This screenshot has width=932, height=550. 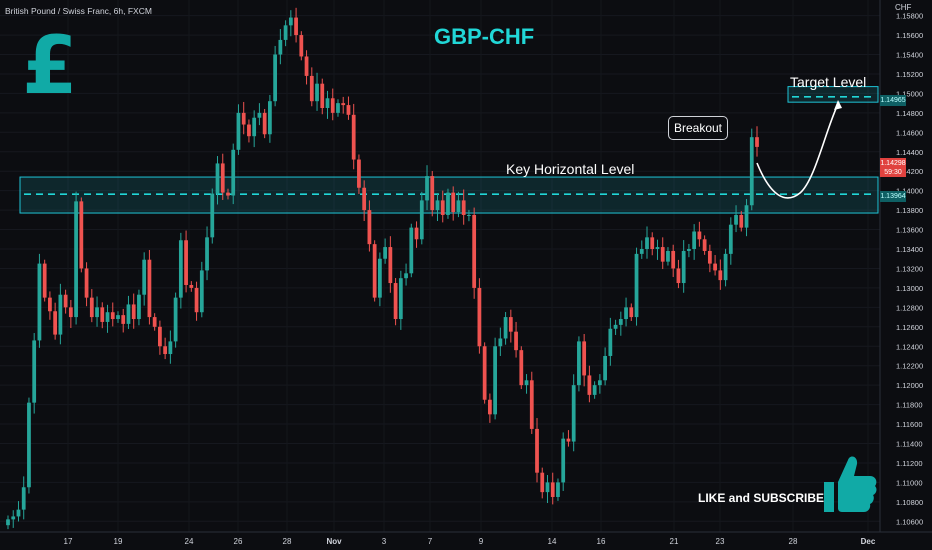 I want to click on time-axis: 17 19 24 26 28 Nov 3 7 9 14 16 21 23 28 Dec, so click(x=466, y=538).